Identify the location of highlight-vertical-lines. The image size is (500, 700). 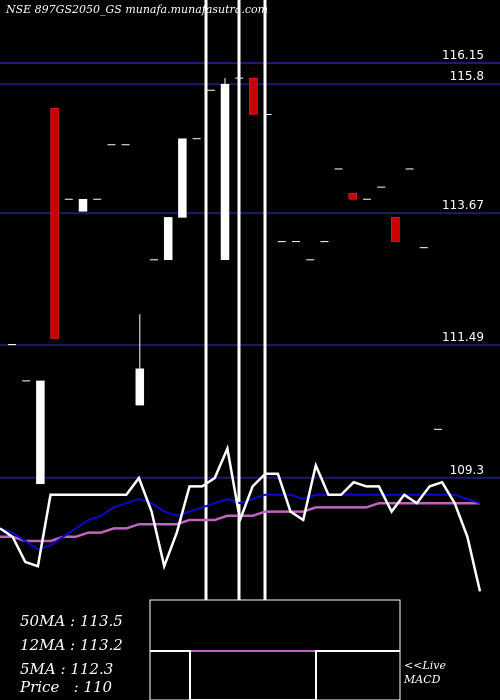
(235, 350).